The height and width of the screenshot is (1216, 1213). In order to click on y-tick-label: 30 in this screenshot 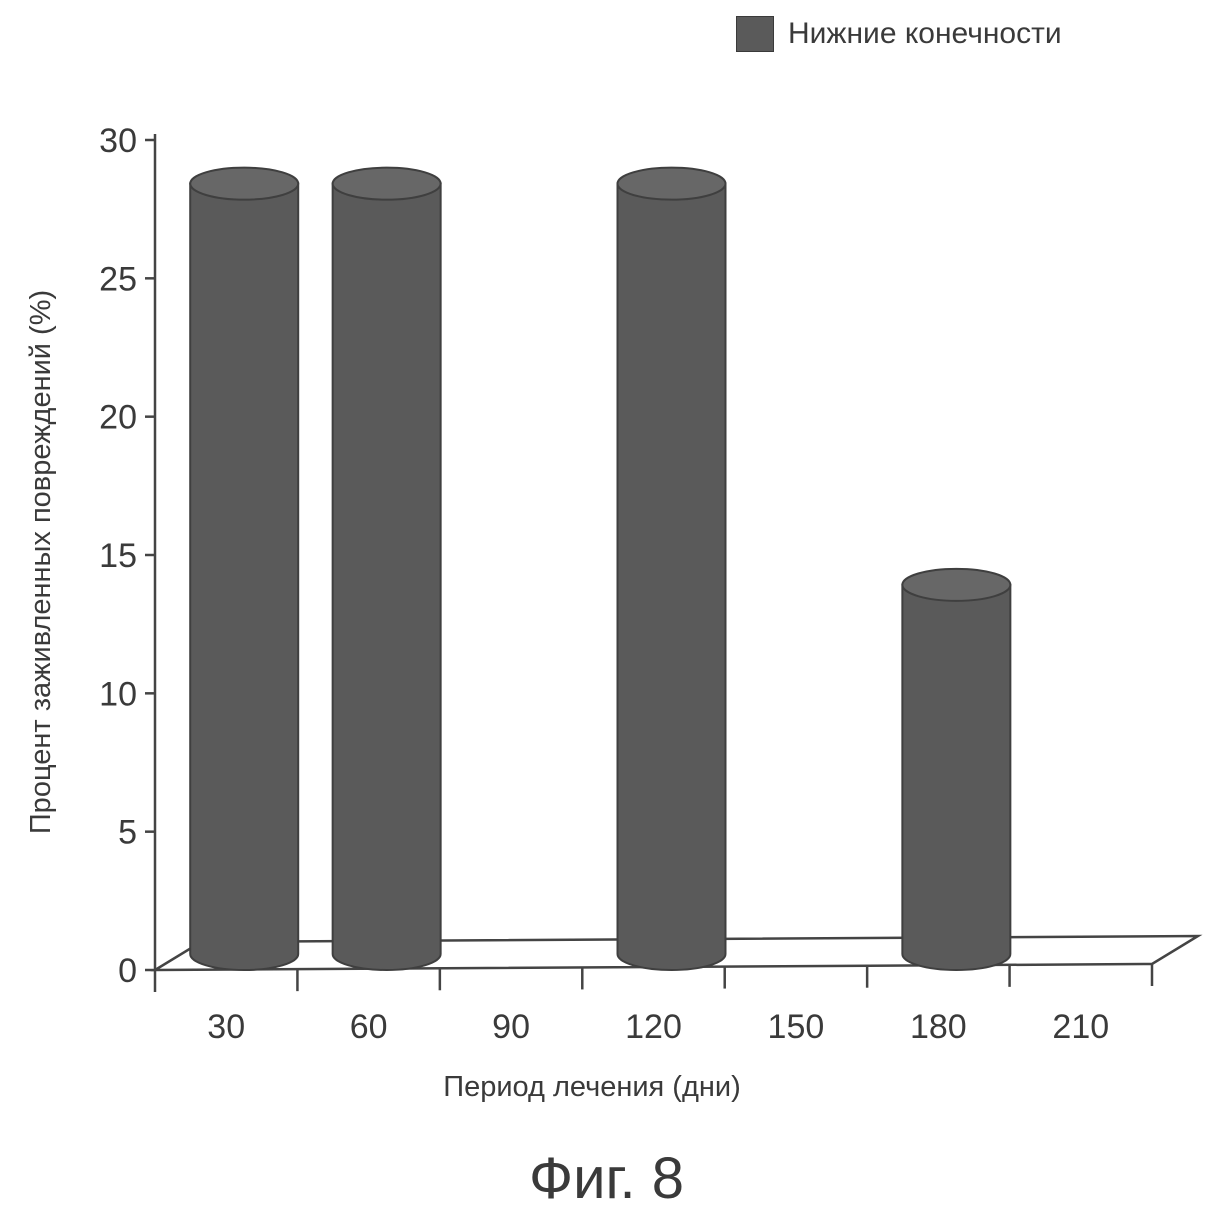, I will do `click(118, 141)`.